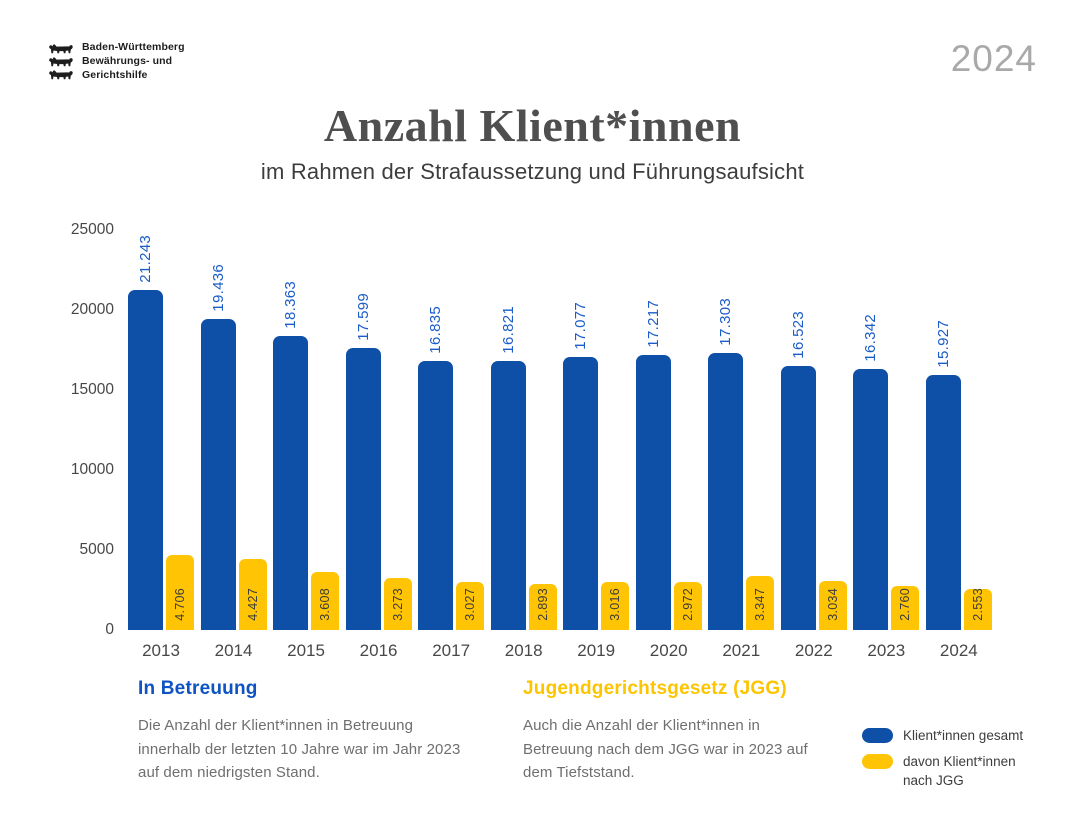  What do you see at coordinates (958, 650) in the screenshot?
I see `x-axis-year-label: 2024` at bounding box center [958, 650].